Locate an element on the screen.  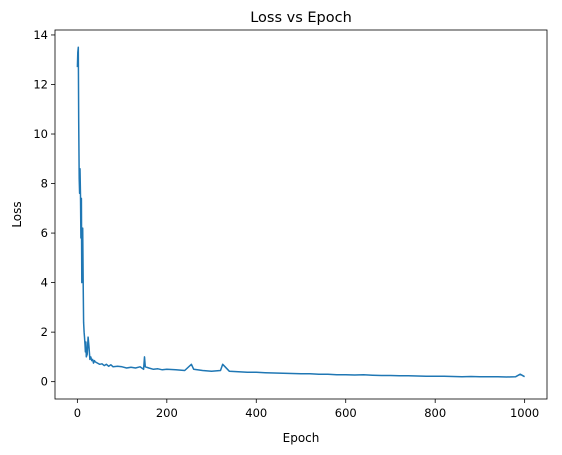
y-tick-label: 8 is located at coordinates (44, 184).